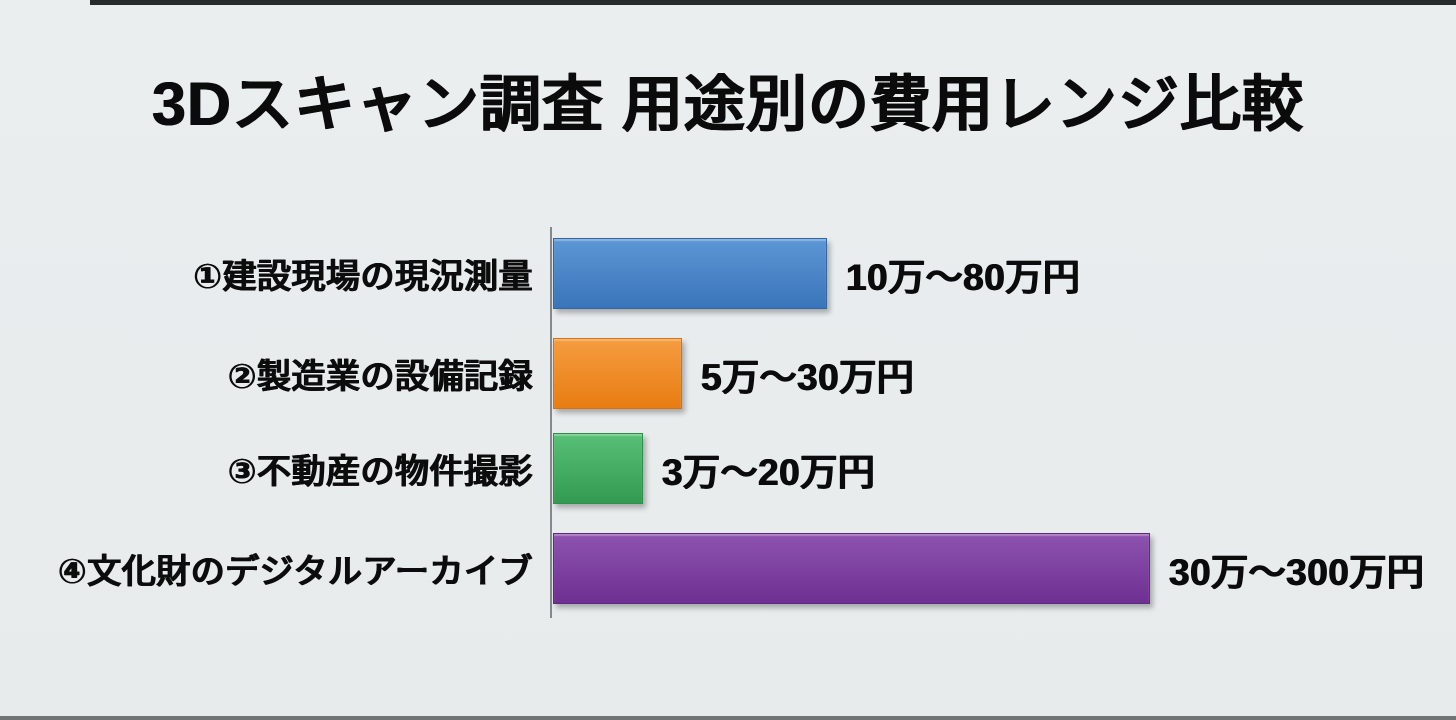  What do you see at coordinates (363, 277) in the screenshot?
I see `category-label: ①建設現場の現況測量` at bounding box center [363, 277].